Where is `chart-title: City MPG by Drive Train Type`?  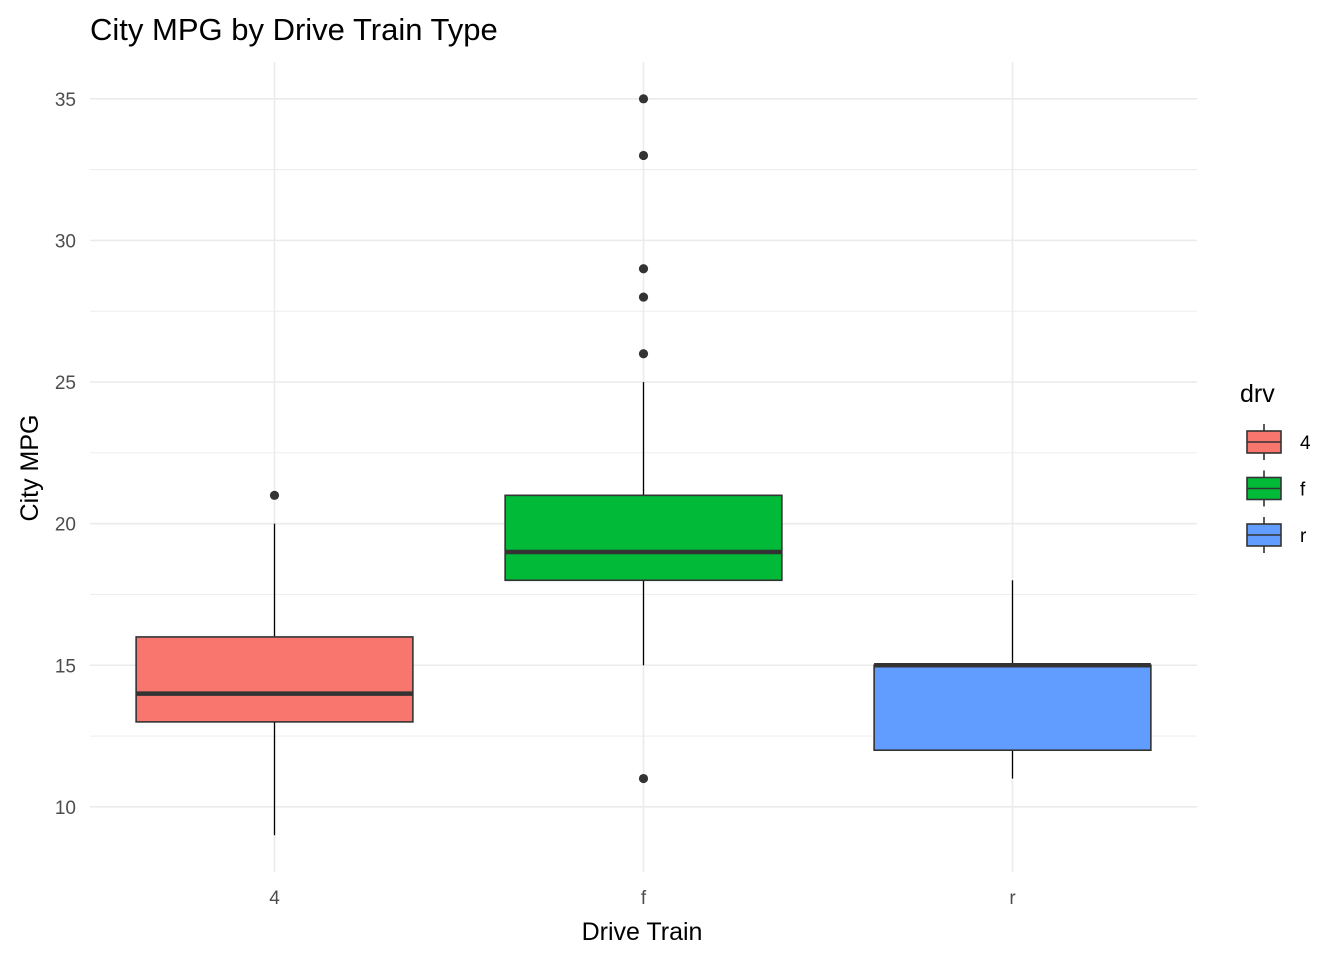
chart-title: City MPG by Drive Train Type is located at coordinates (294, 29).